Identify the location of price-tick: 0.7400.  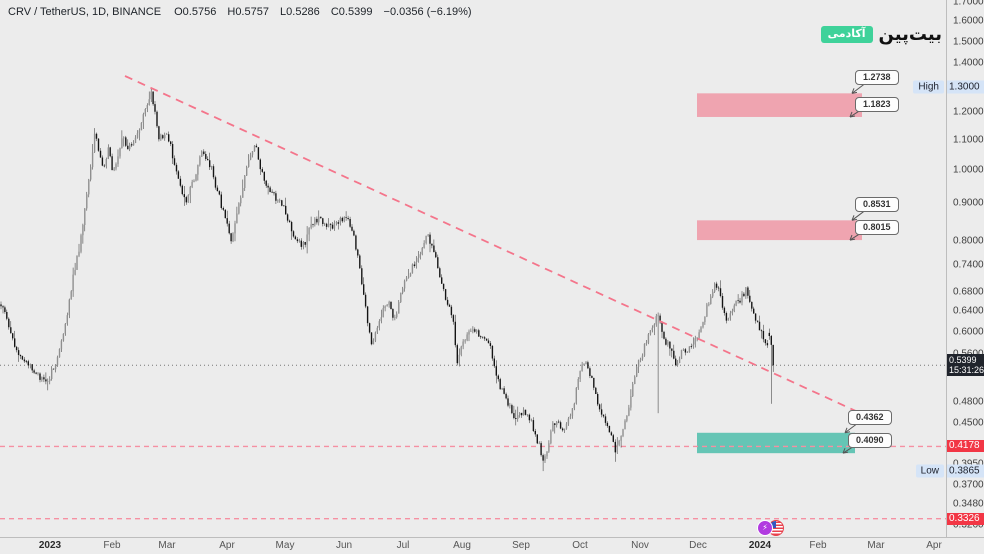
(968, 265).